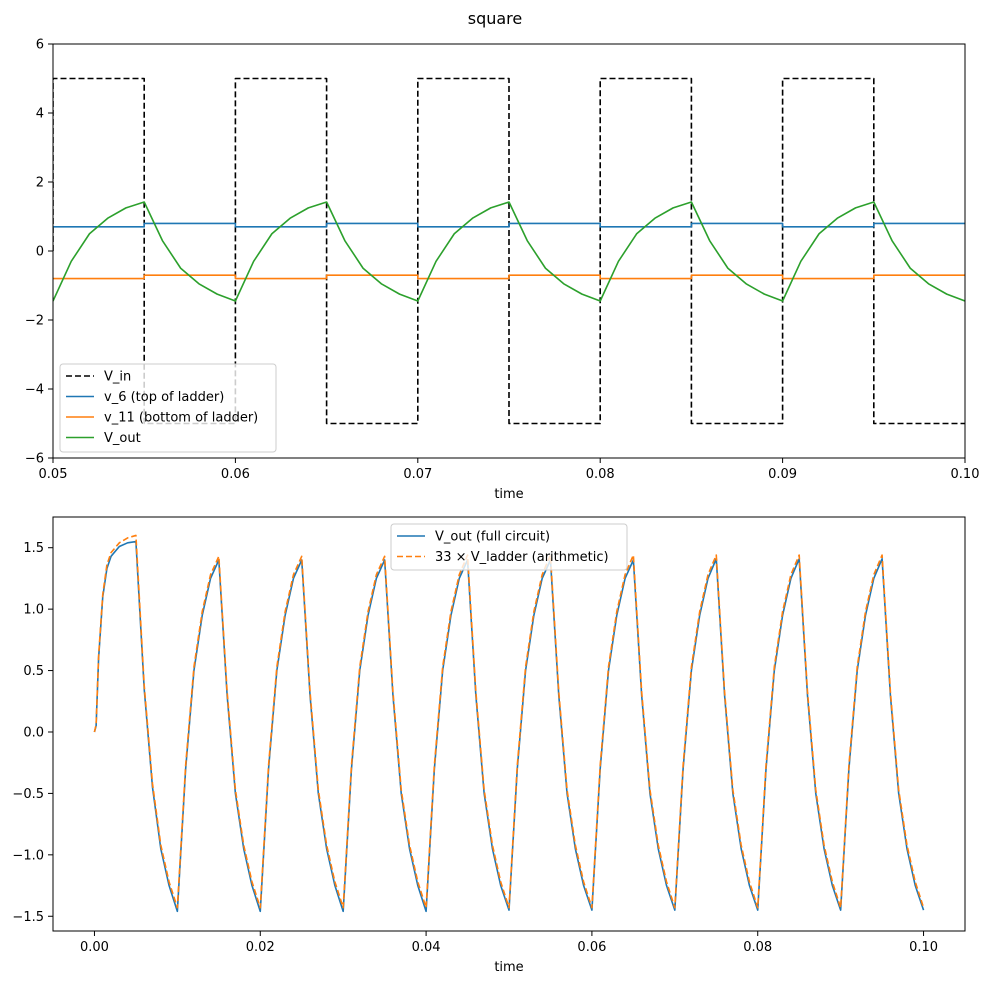 Image resolution: width=989 pixels, height=985 pixels. What do you see at coordinates (117, 377) in the screenshot?
I see `top-chart-legend-label-v-in: V_in` at bounding box center [117, 377].